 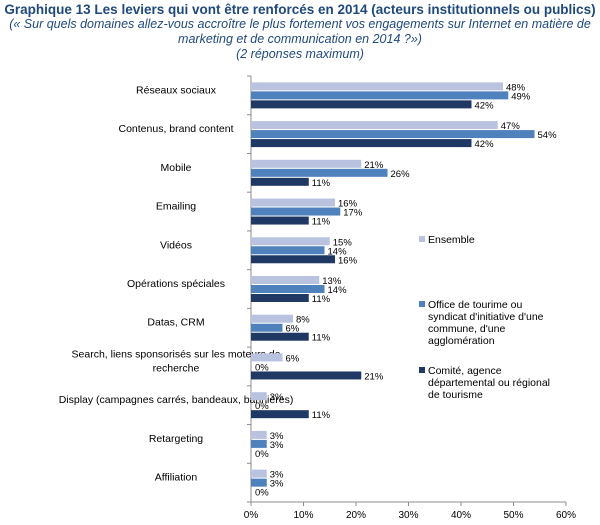 I want to click on x-tick-label: 50%, so click(x=513, y=515).